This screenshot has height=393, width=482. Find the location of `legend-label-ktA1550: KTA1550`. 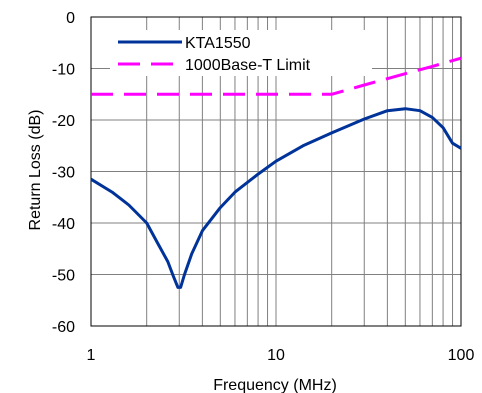

legend-label-ktA1550: KTA1550 is located at coordinates (218, 43).